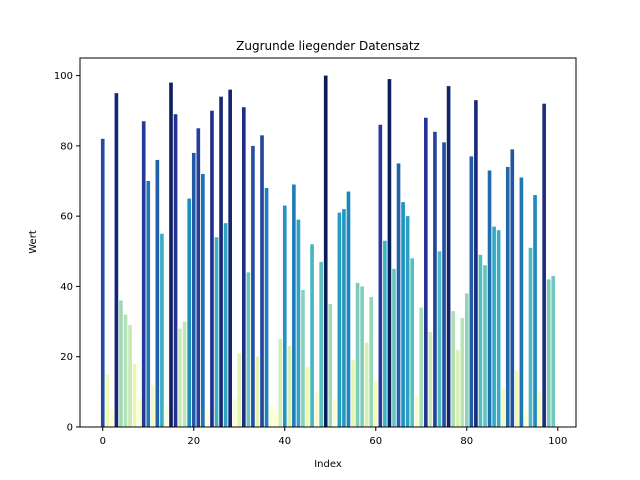 The image size is (640, 480). Describe the element at coordinates (284, 441) in the screenshot. I see `x-tick-label: 40` at that location.